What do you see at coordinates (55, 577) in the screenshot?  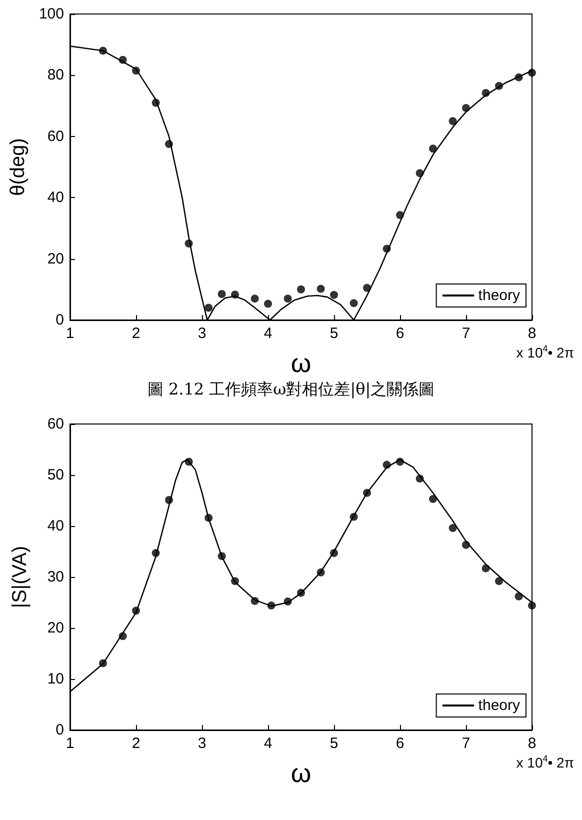 I see `y-tick-label: 30` at bounding box center [55, 577].